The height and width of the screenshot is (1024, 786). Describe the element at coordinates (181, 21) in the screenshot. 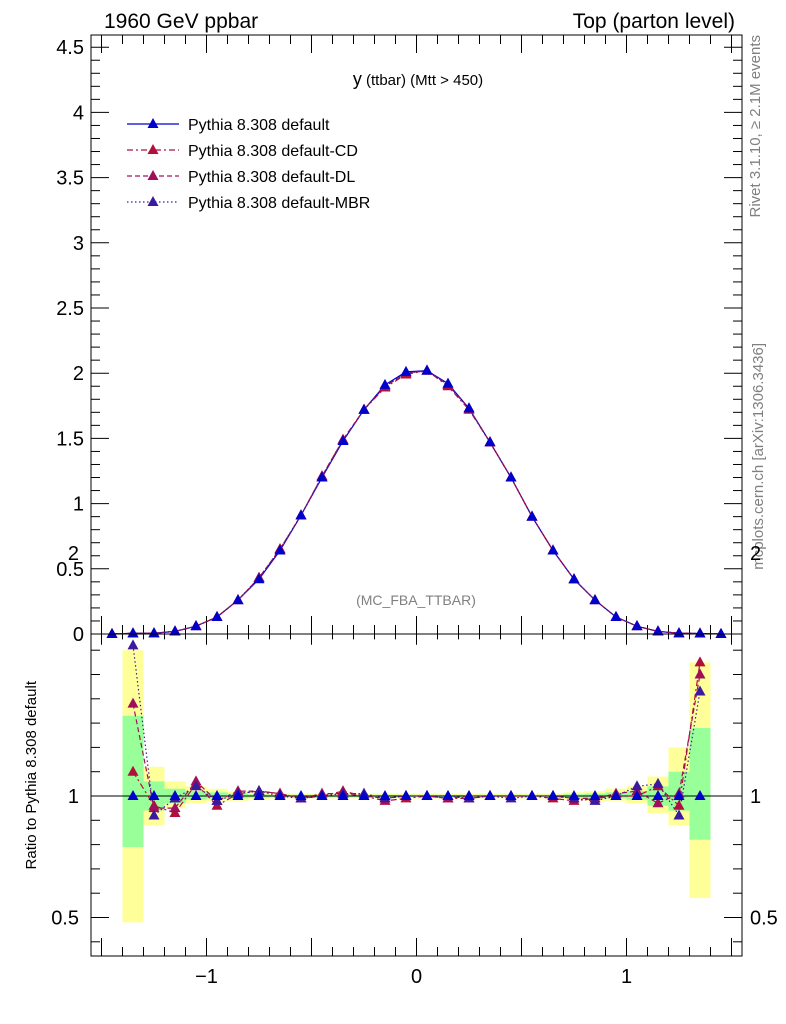

I see `energy-label: 1960 GeV ppbar` at that location.